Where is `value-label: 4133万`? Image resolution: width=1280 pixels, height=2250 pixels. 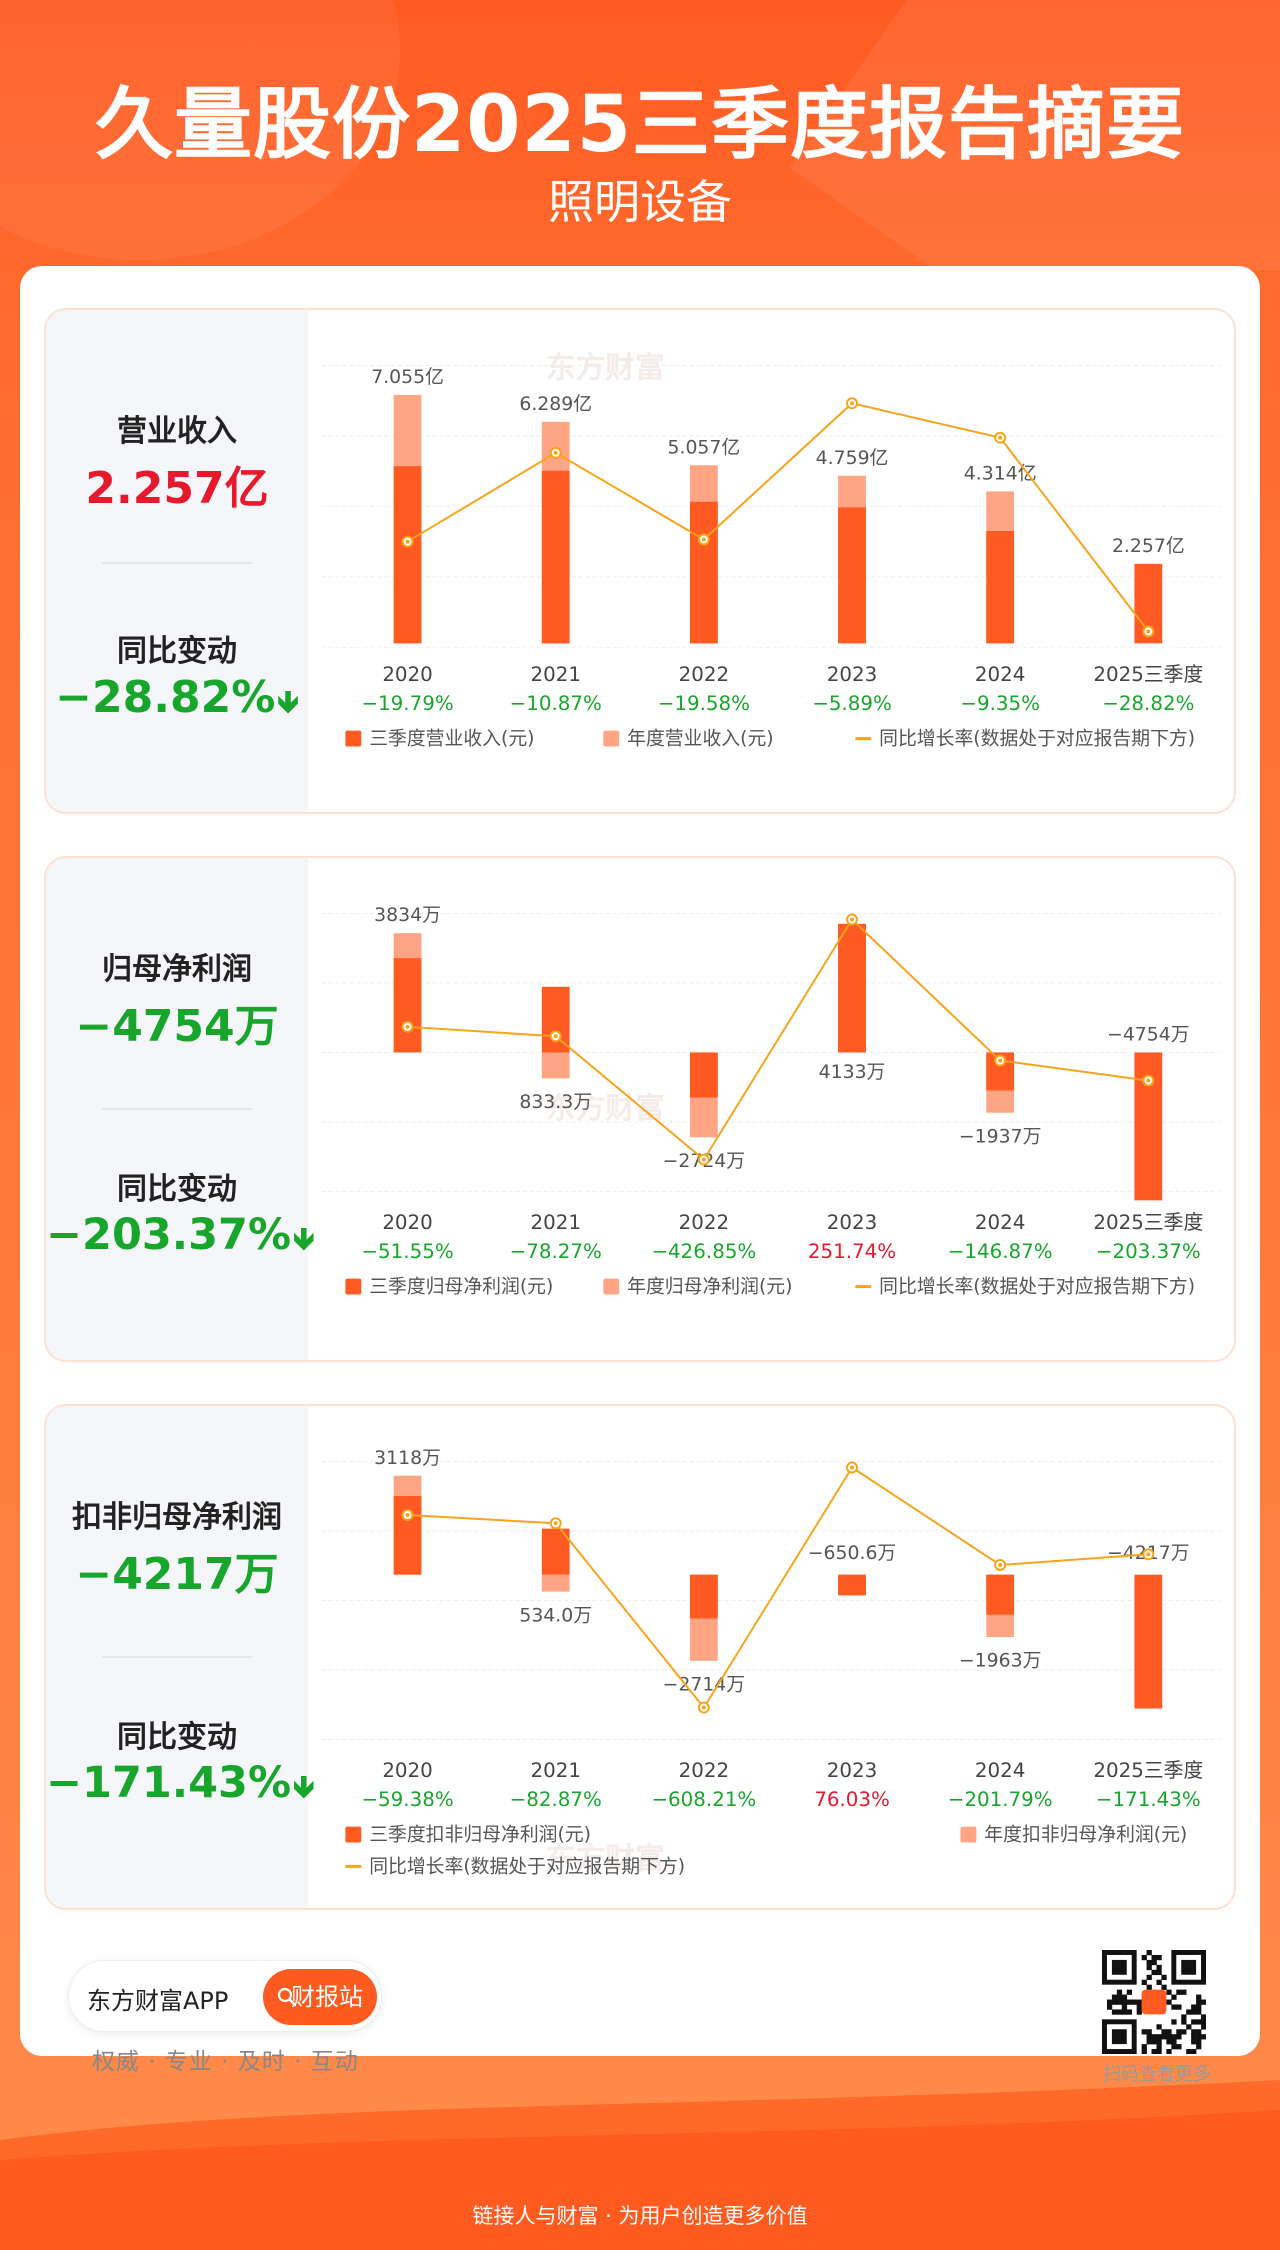
value-label: 4133万 is located at coordinates (852, 1072).